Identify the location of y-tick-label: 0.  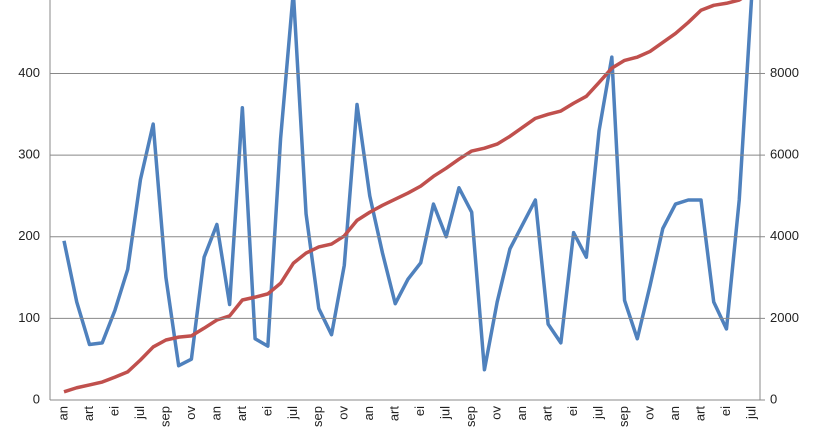
(36, 398).